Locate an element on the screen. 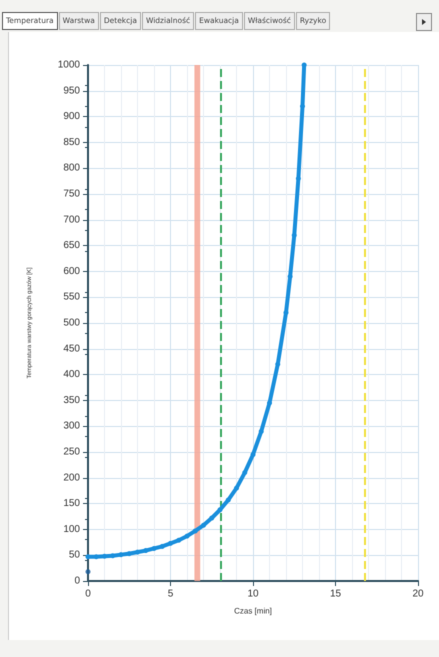 The width and height of the screenshot is (439, 657). y-tick-label: 450 is located at coordinates (71, 348).